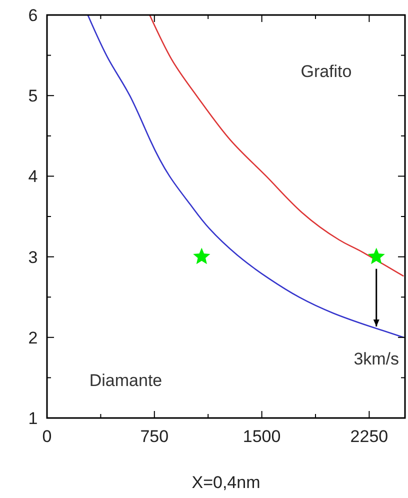 This screenshot has width=408, height=498. What do you see at coordinates (33, 96) in the screenshot?
I see `y-tick-label: 5` at bounding box center [33, 96].